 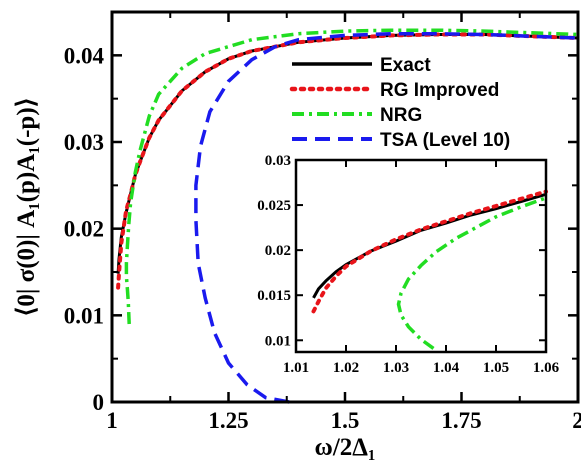 What do you see at coordinates (546, 368) in the screenshot?
I see `inset-x-tick-label-5: 1.06` at bounding box center [546, 368].